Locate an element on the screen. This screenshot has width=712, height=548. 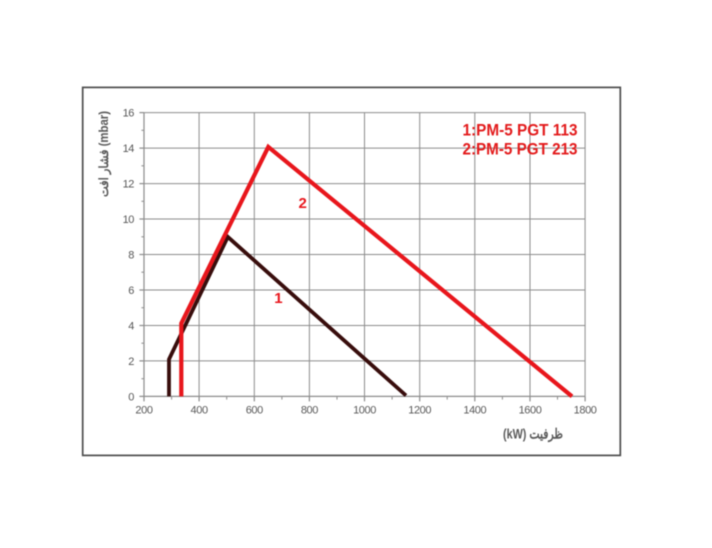
svg-text: 400 is located at coordinates (199, 411).